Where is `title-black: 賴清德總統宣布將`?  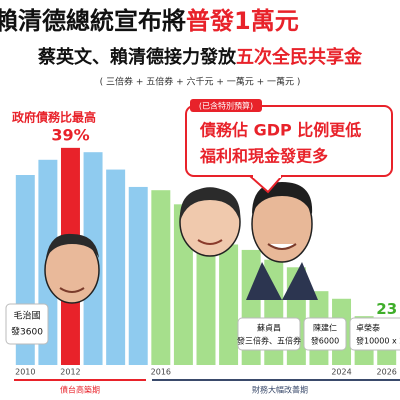 title-black: 賴清德總統宣布將 is located at coordinates (93, 21).